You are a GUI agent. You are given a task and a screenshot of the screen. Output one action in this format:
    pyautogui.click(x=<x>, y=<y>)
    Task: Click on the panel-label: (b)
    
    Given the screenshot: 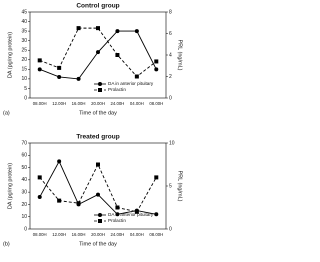 What is the action you would take?
    pyautogui.click(x=6, y=244)
    